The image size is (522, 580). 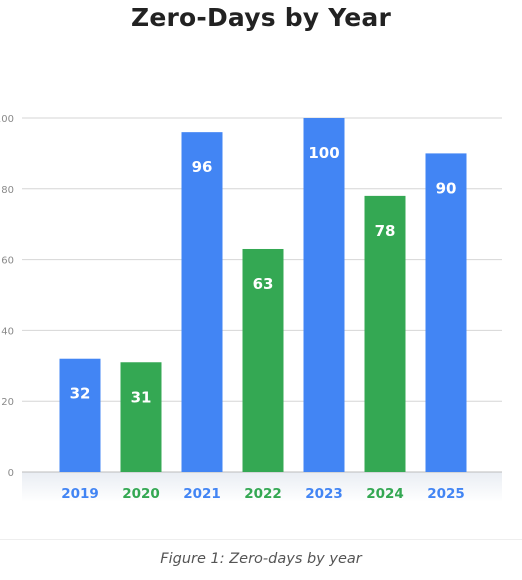 What do you see at coordinates (385, 231) in the screenshot?
I see `data-label: 78` at bounding box center [385, 231].